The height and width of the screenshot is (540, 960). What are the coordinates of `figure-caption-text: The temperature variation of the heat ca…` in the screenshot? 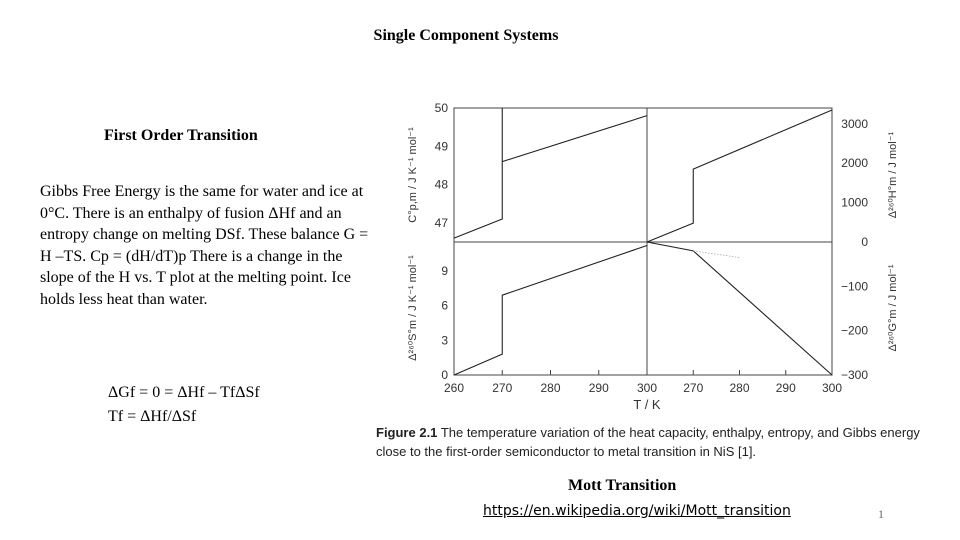 It's located at (648, 442).